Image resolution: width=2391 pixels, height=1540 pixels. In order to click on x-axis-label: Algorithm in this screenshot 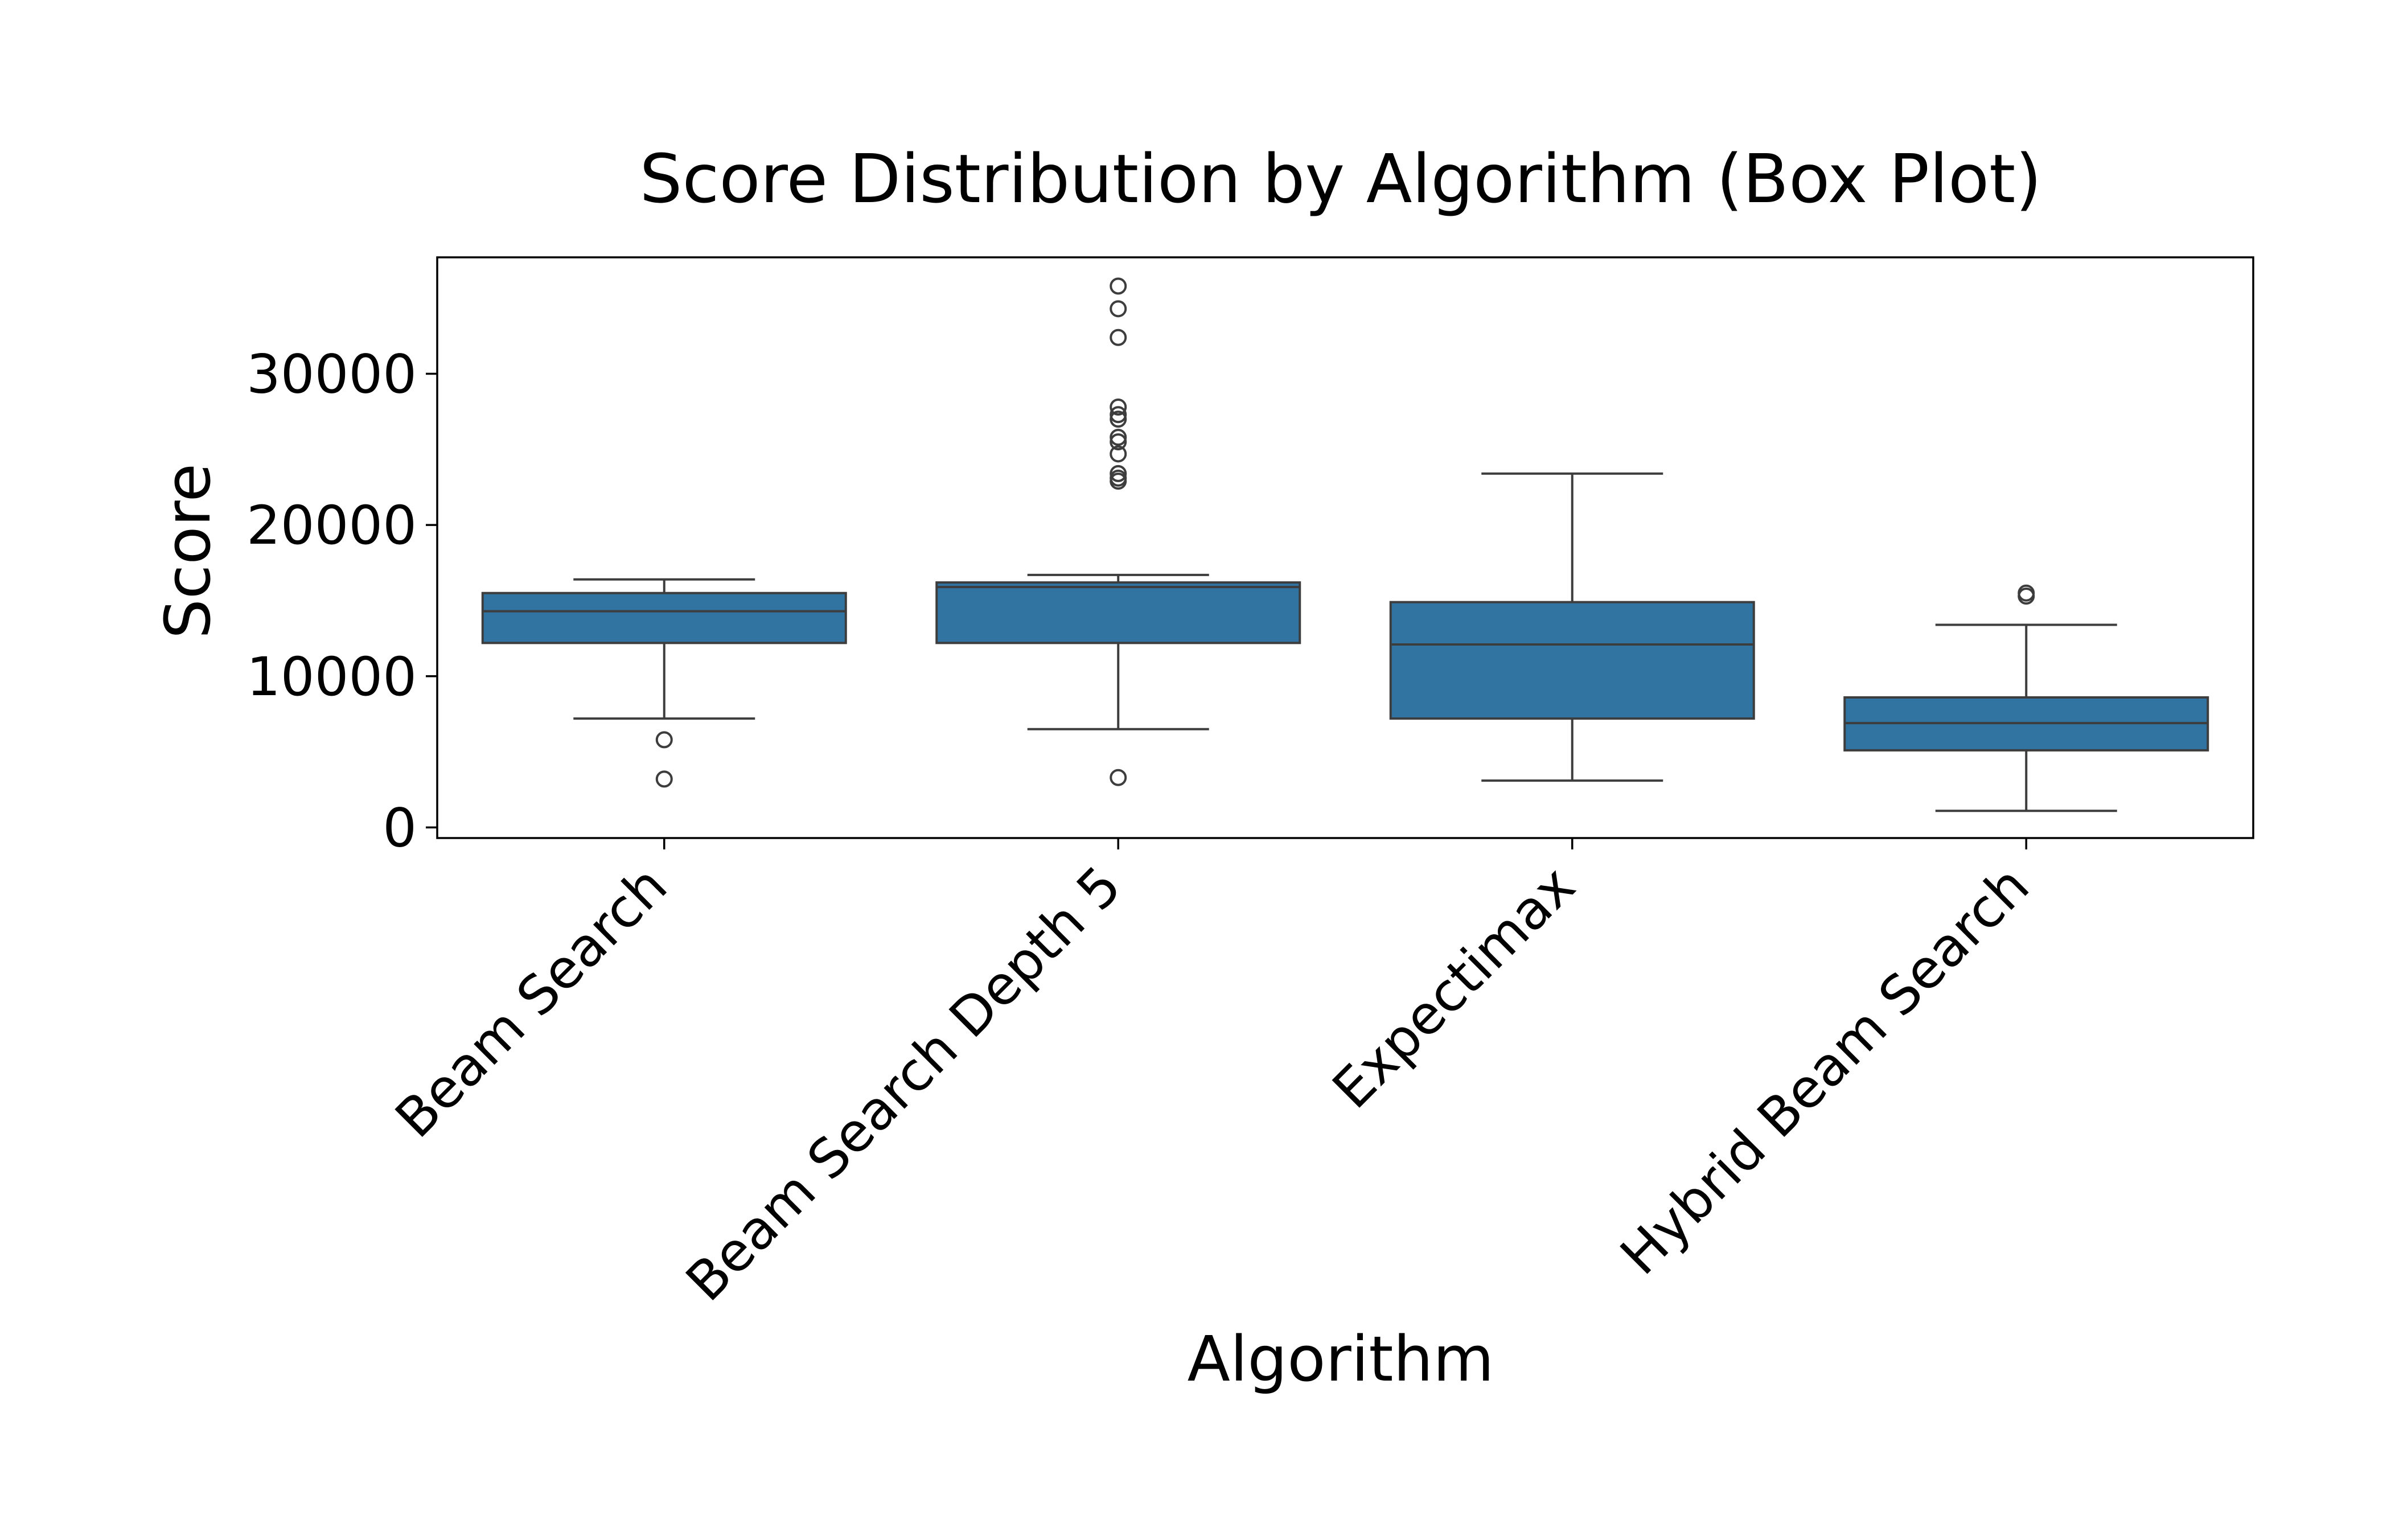, I will do `click(1341, 1359)`.